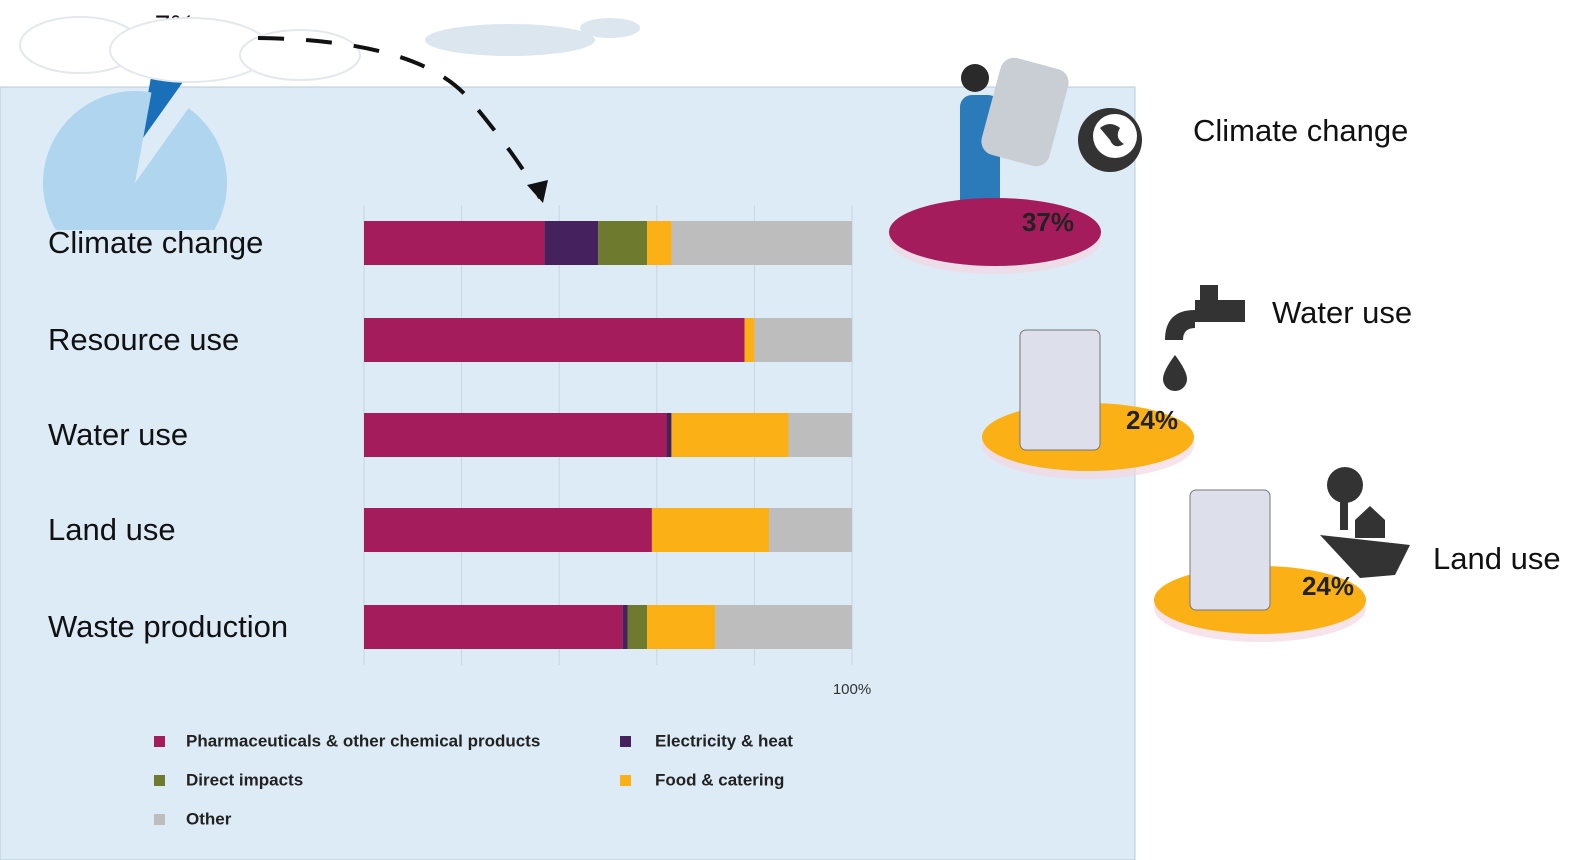 Image resolution: width=1573 pixels, height=860 pixels. I want to click on callout-value: 37%, so click(1048, 222).